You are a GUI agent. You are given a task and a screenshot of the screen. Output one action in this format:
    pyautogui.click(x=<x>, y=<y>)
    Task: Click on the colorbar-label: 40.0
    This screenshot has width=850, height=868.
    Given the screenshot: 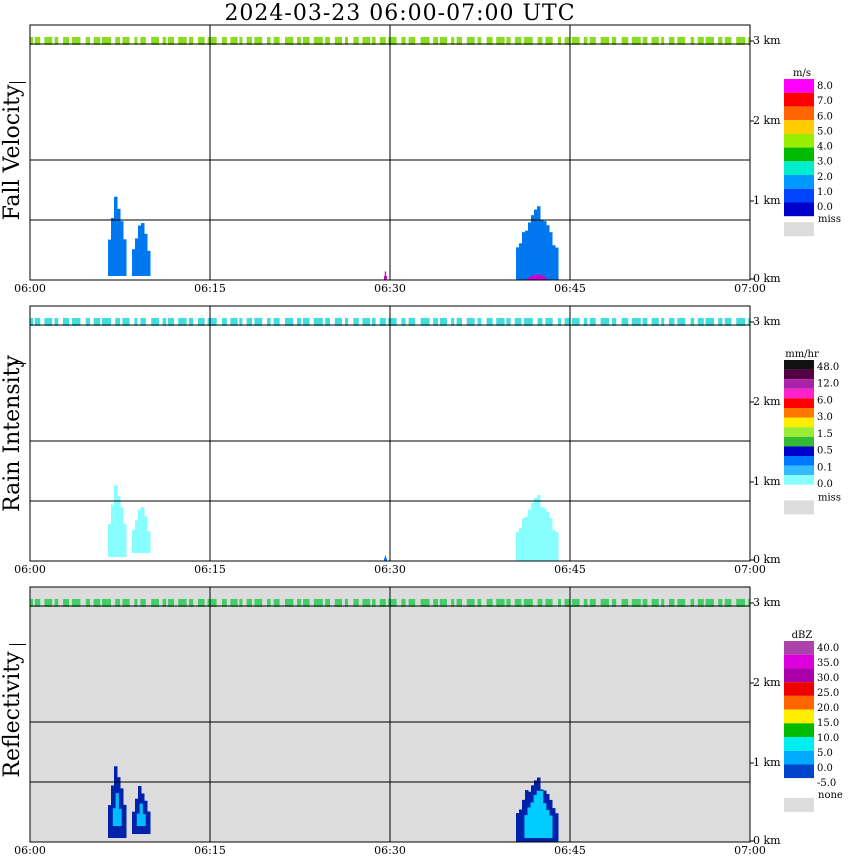 What is the action you would take?
    pyautogui.click(x=828, y=648)
    